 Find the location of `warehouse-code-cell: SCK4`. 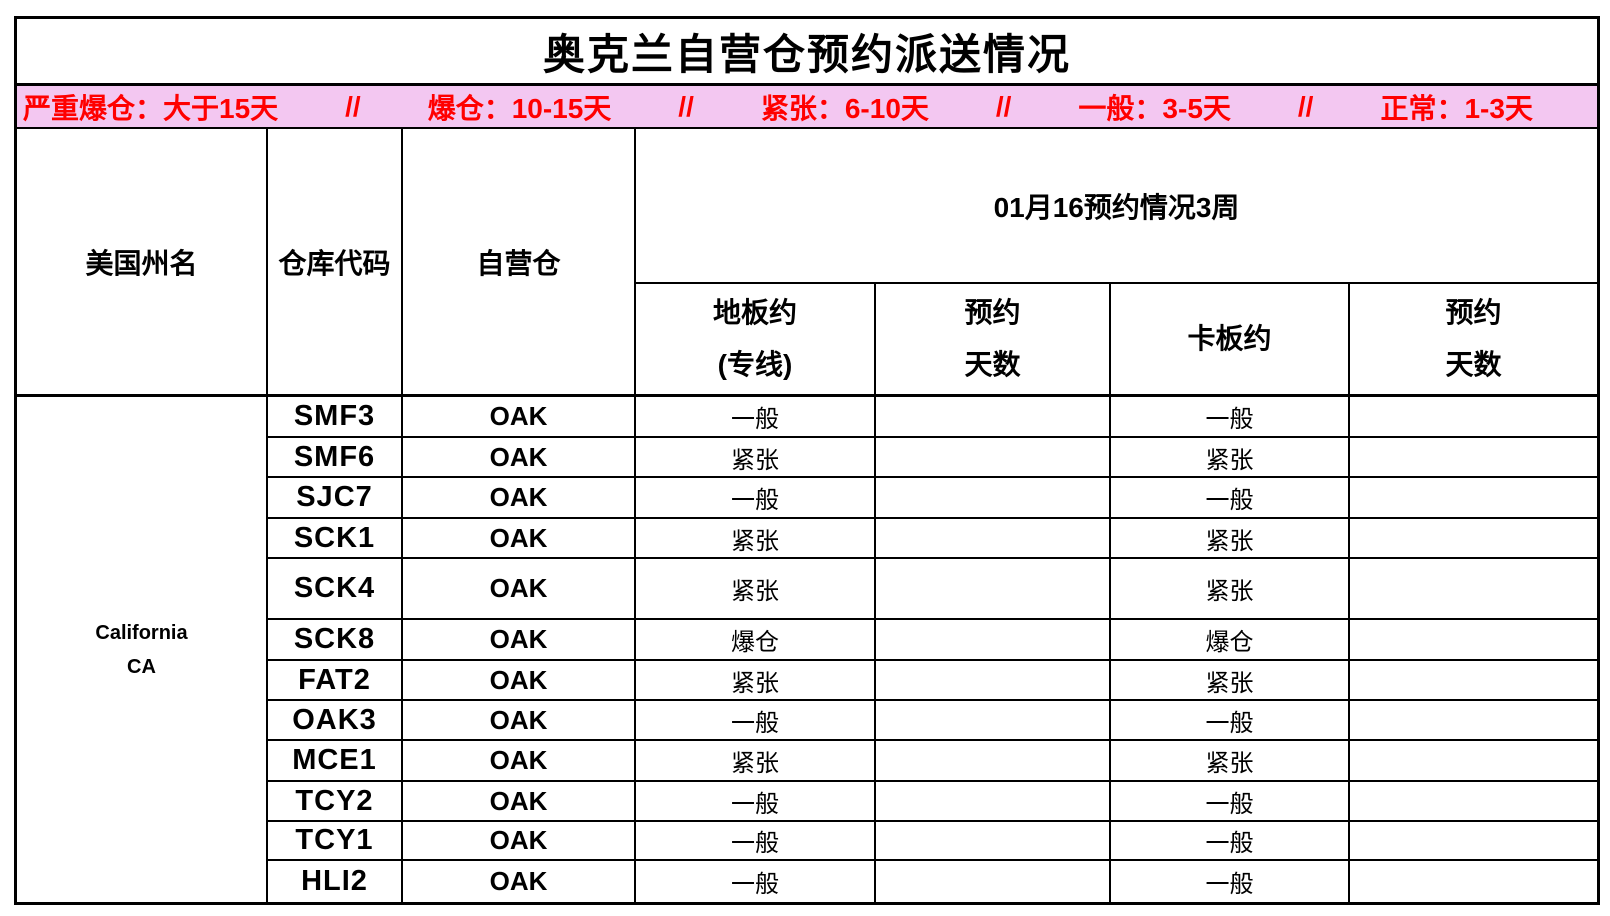

warehouse-code-cell: SCK4 is located at coordinates (335, 589).